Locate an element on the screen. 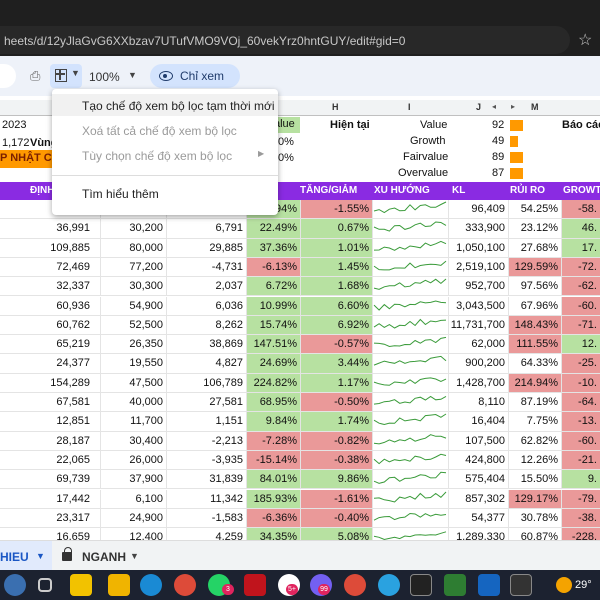 The image size is (600, 600). capcut-icon is located at coordinates (421, 585).